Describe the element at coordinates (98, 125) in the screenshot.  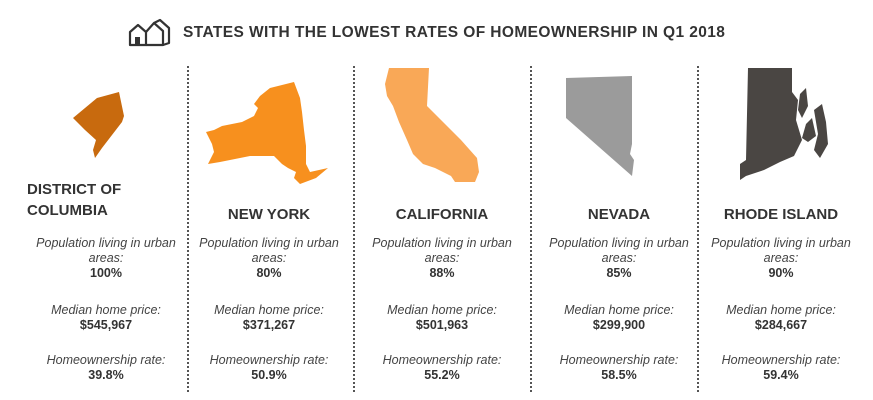
I see `dc-map-shape` at that location.